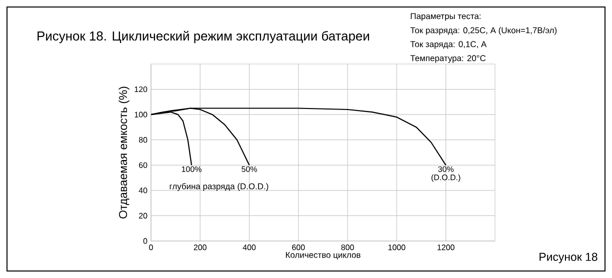  Describe the element at coordinates (219, 187) in the screenshot. I see `annotation: глубина разряда (D.O.D.)` at that location.